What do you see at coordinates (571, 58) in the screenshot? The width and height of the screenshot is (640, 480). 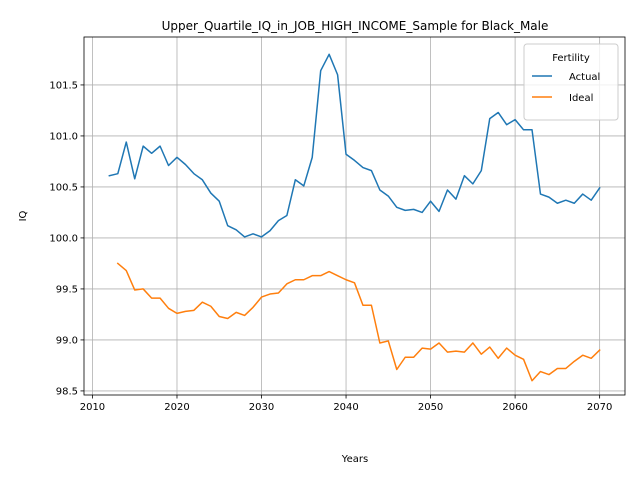 I see `legend-title: Fertility` at bounding box center [571, 58].